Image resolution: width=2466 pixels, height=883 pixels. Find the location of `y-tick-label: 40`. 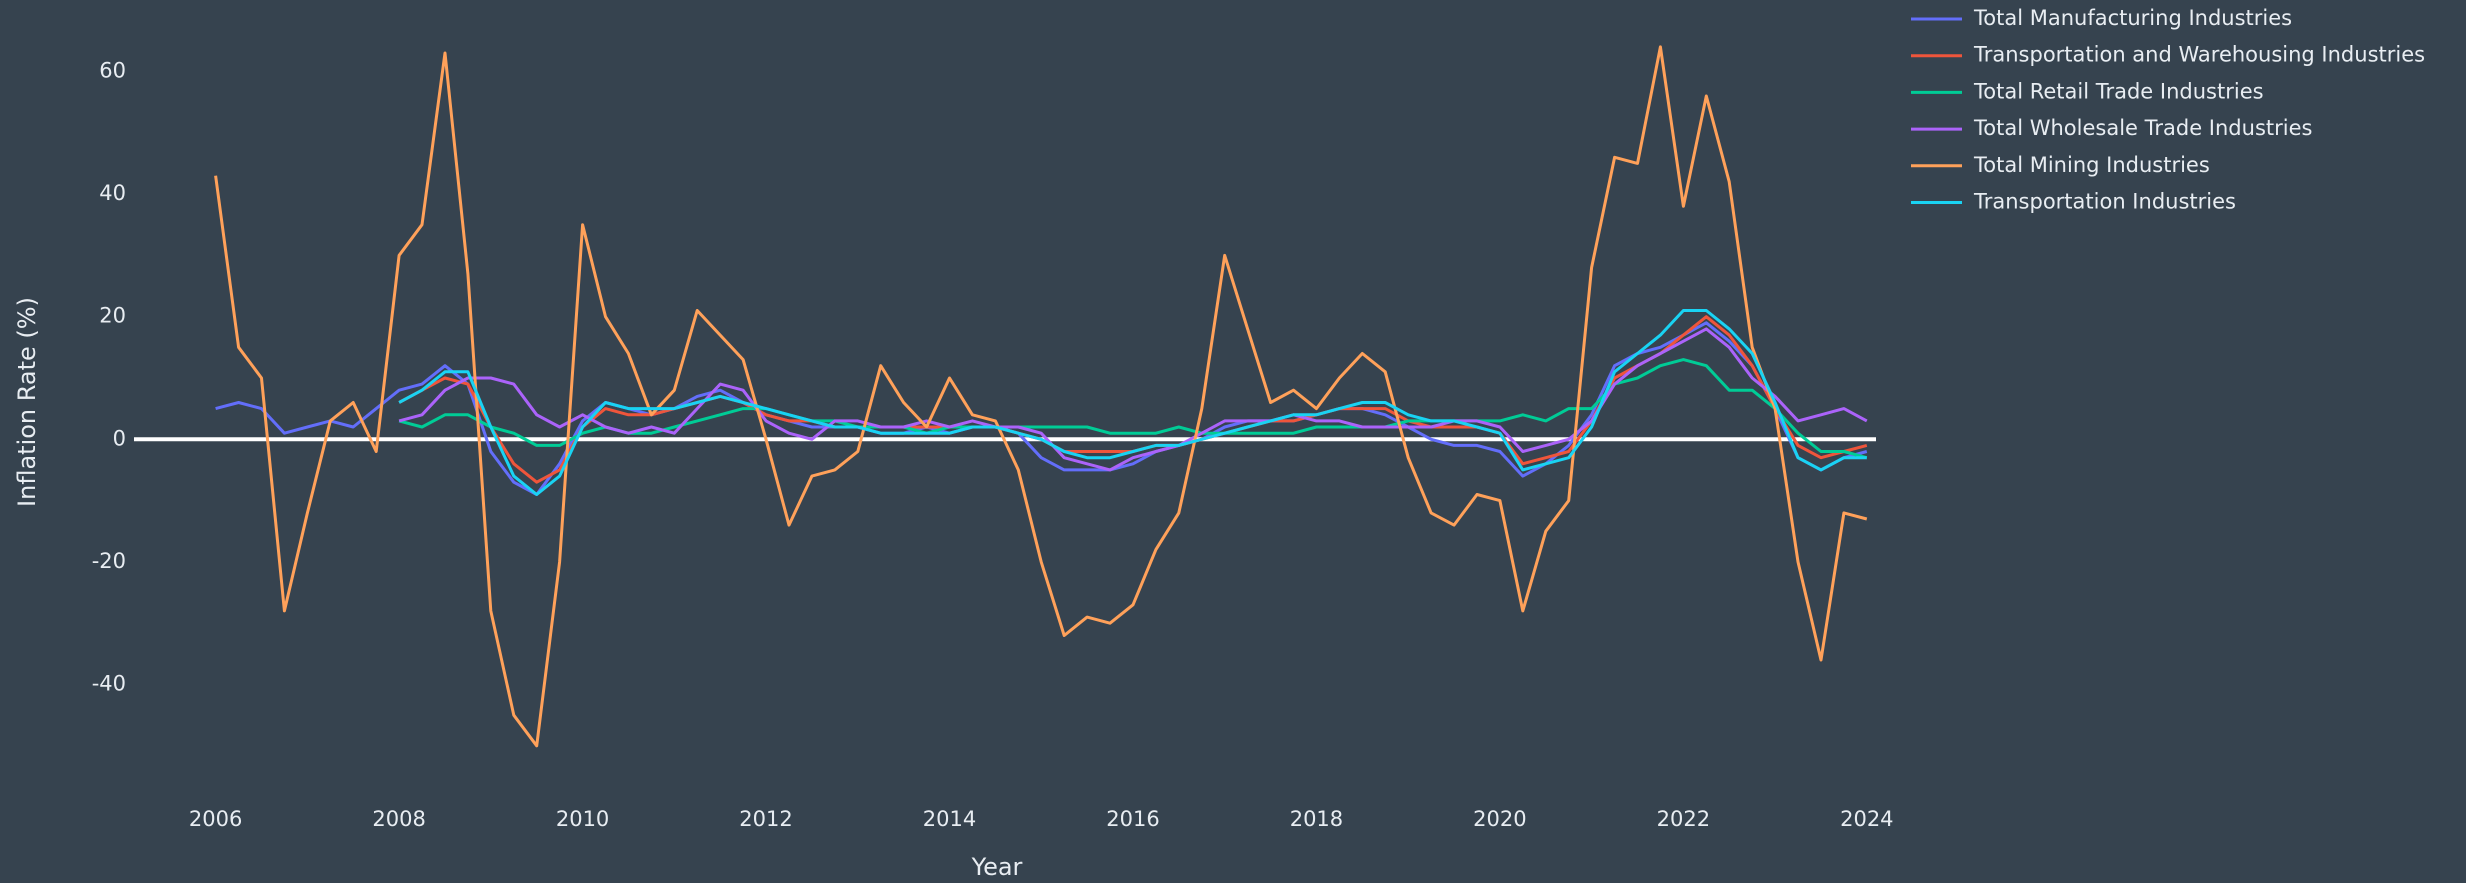

y-tick-label: 40 is located at coordinates (112, 193).